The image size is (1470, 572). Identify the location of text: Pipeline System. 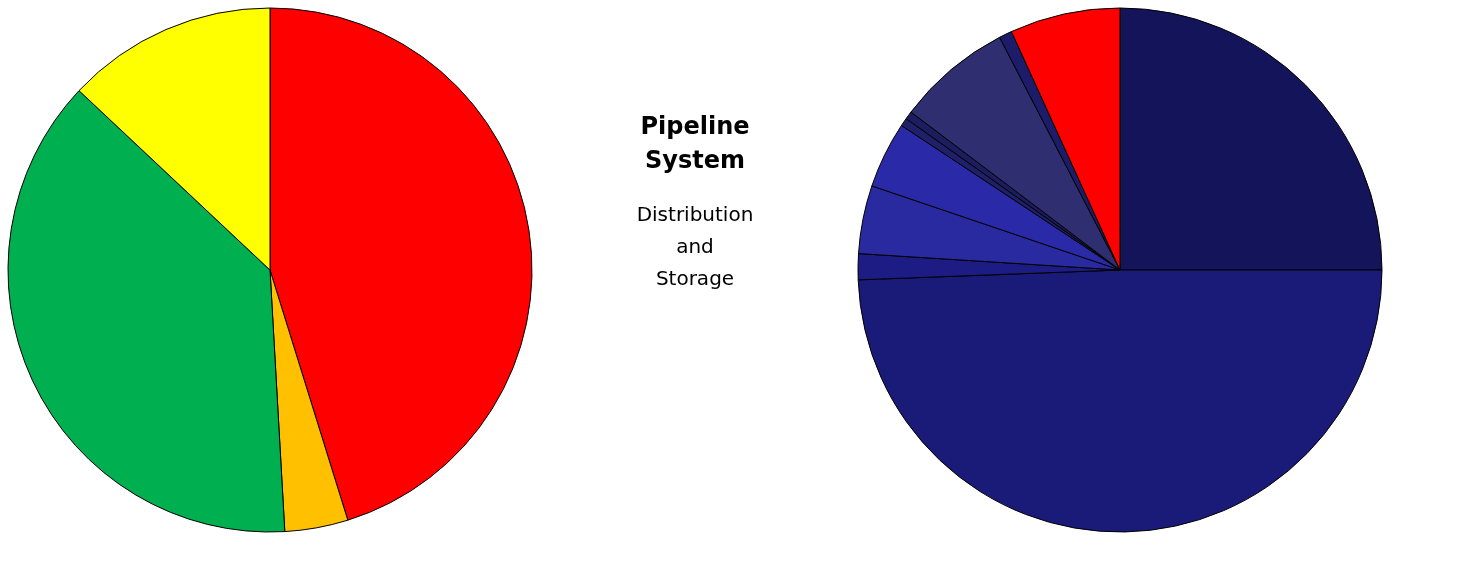
(695, 143).